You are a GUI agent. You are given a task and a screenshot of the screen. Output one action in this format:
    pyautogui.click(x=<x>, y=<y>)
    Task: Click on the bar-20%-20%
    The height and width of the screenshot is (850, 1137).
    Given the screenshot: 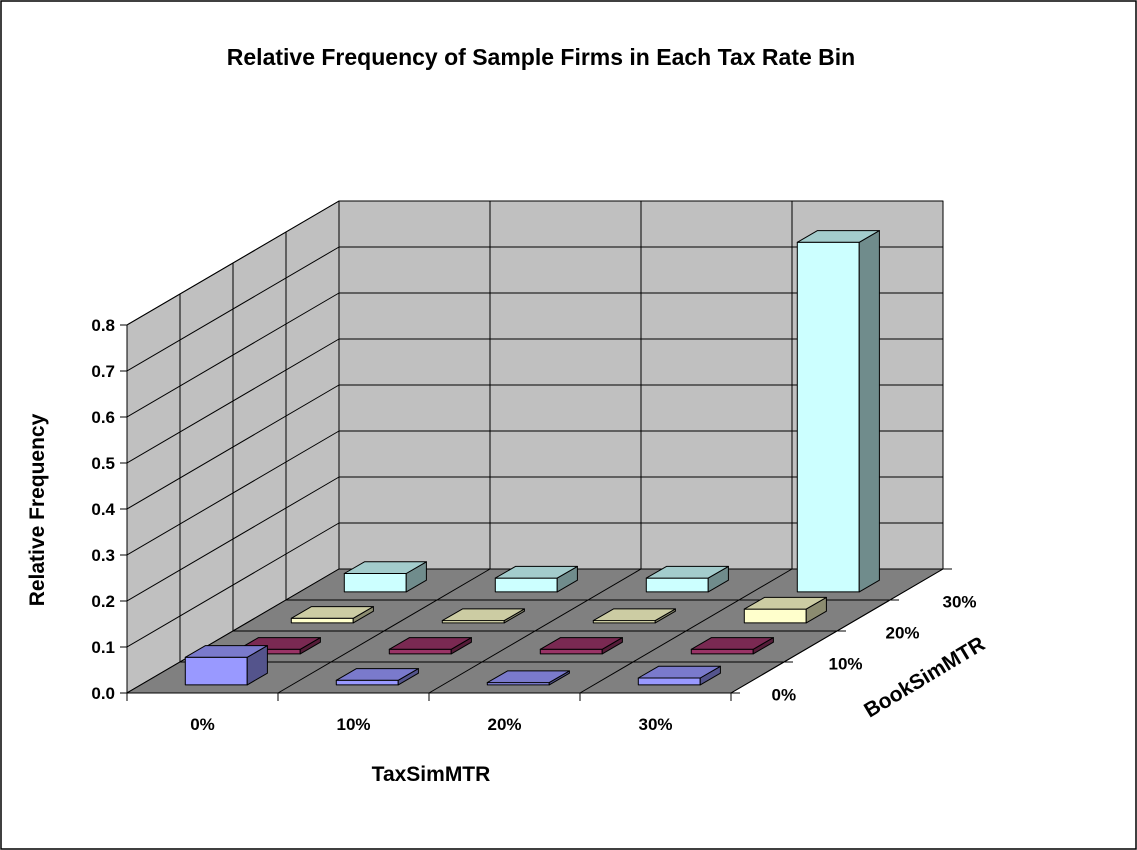 What is the action you would take?
    pyautogui.click(x=634, y=616)
    